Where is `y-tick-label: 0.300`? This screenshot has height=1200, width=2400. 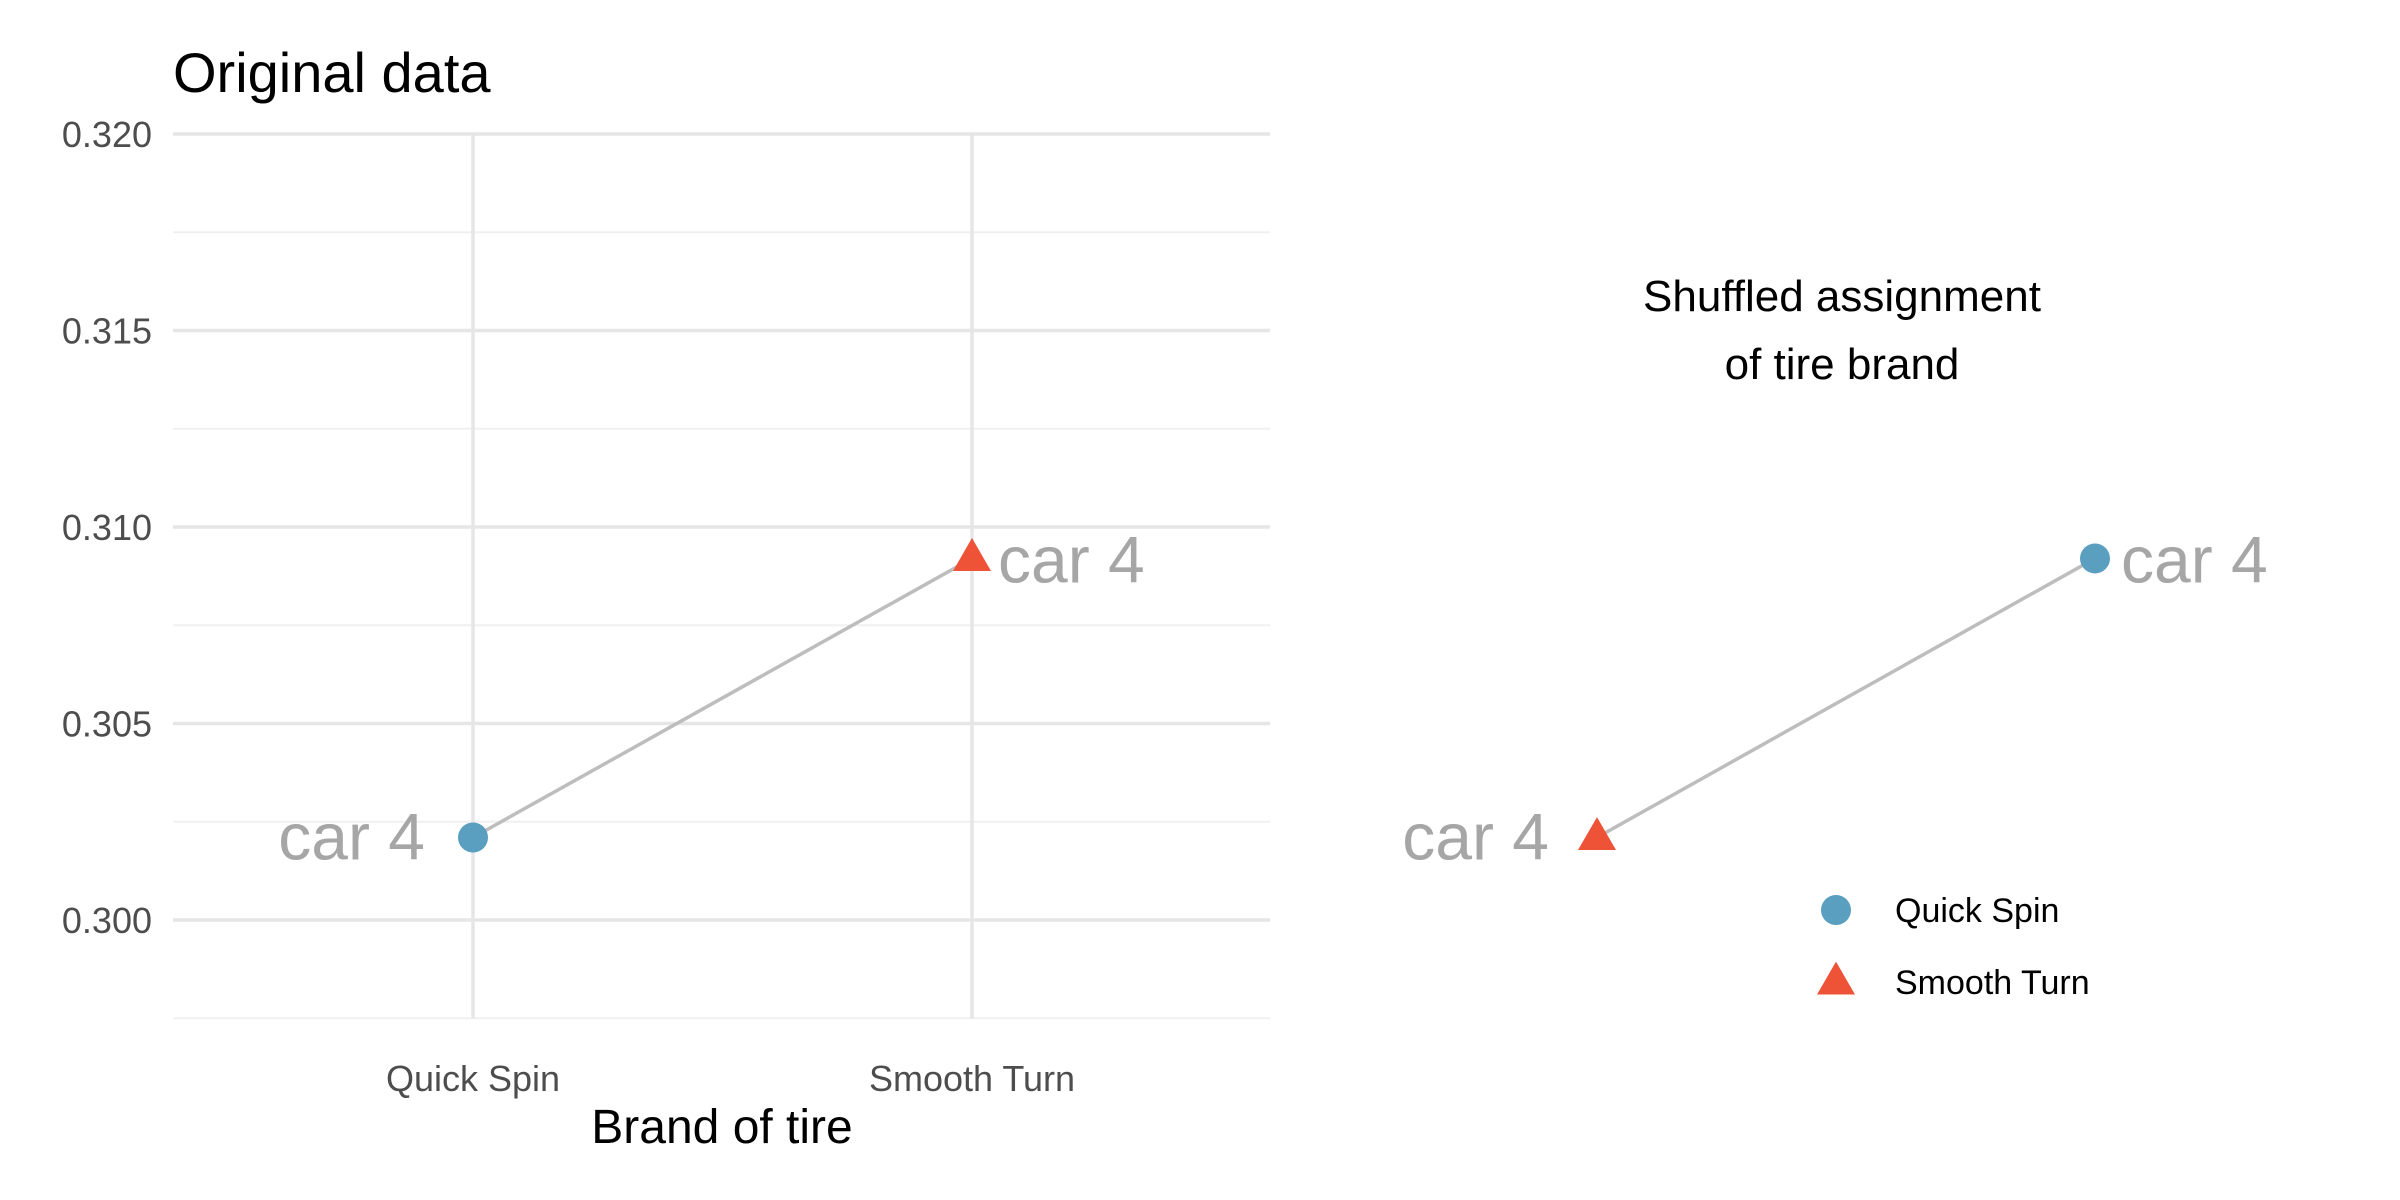 y-tick-label: 0.300 is located at coordinates (107, 920).